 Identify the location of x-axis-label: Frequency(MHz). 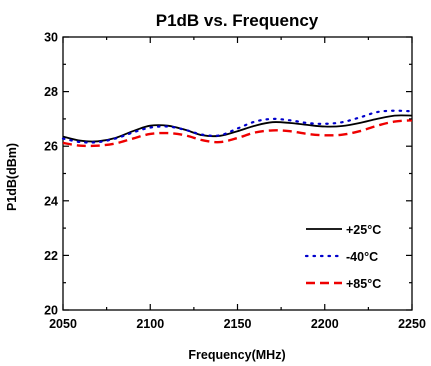
(236, 355).